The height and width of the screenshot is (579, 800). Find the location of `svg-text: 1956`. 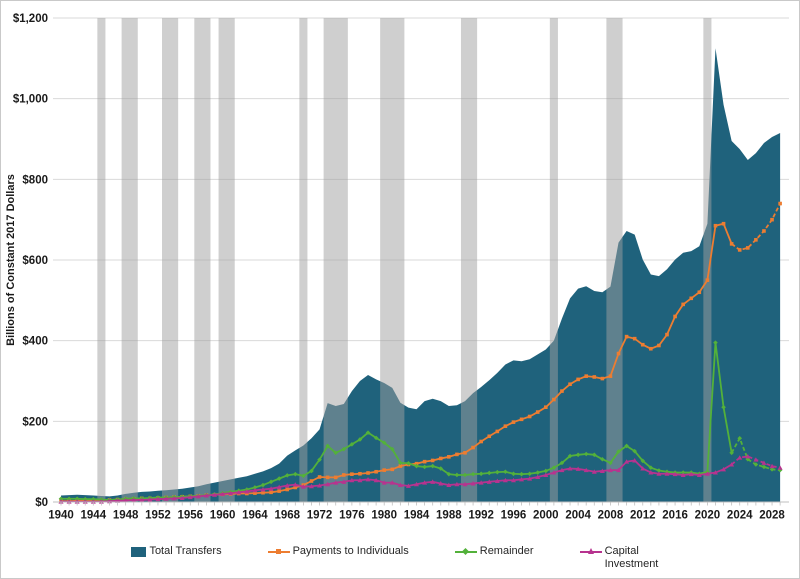

svg-text: 1956 is located at coordinates (190, 516).